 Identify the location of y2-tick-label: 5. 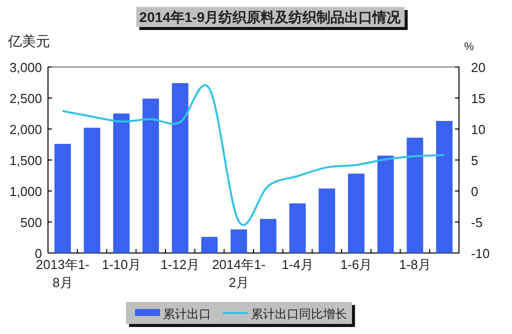
(474, 160).